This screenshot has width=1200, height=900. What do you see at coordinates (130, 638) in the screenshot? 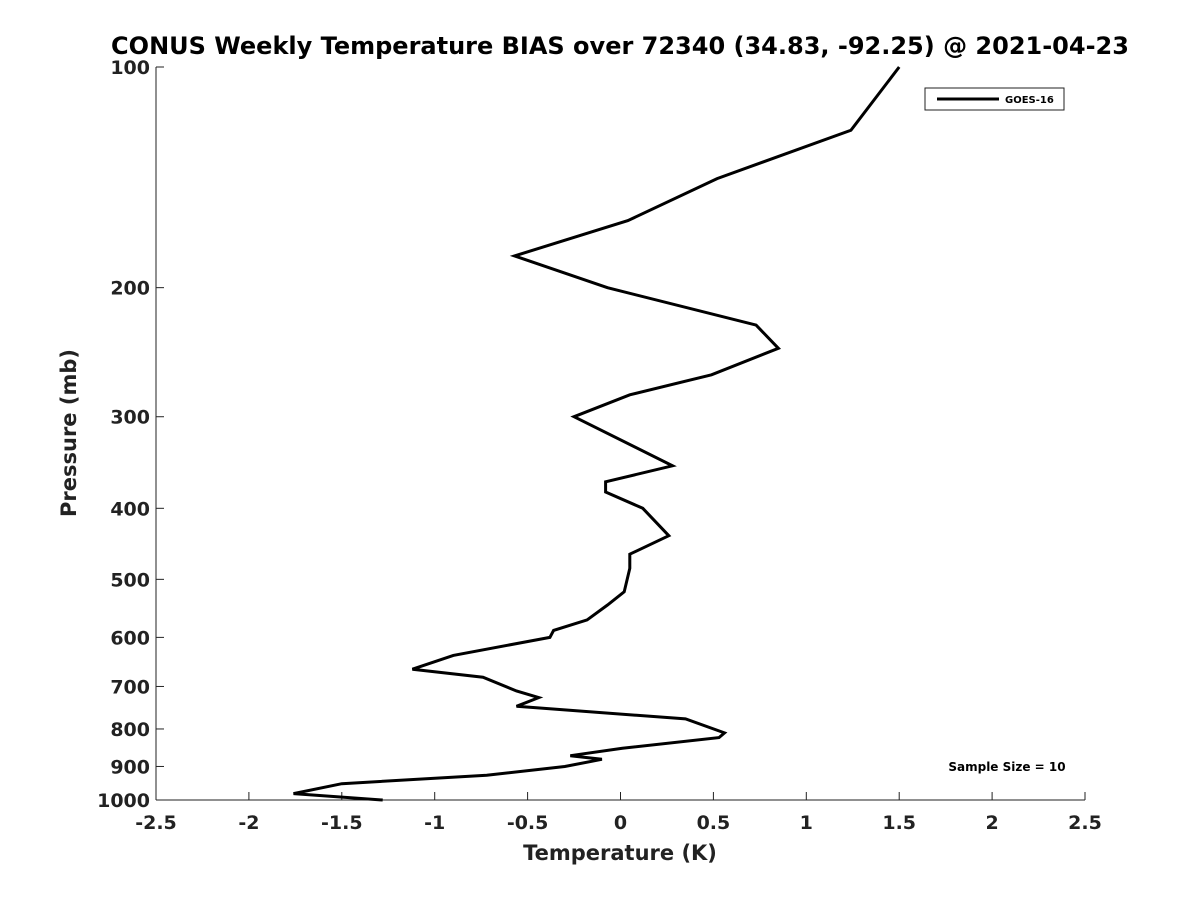
I see `y-tick-label: 600` at bounding box center [130, 638].